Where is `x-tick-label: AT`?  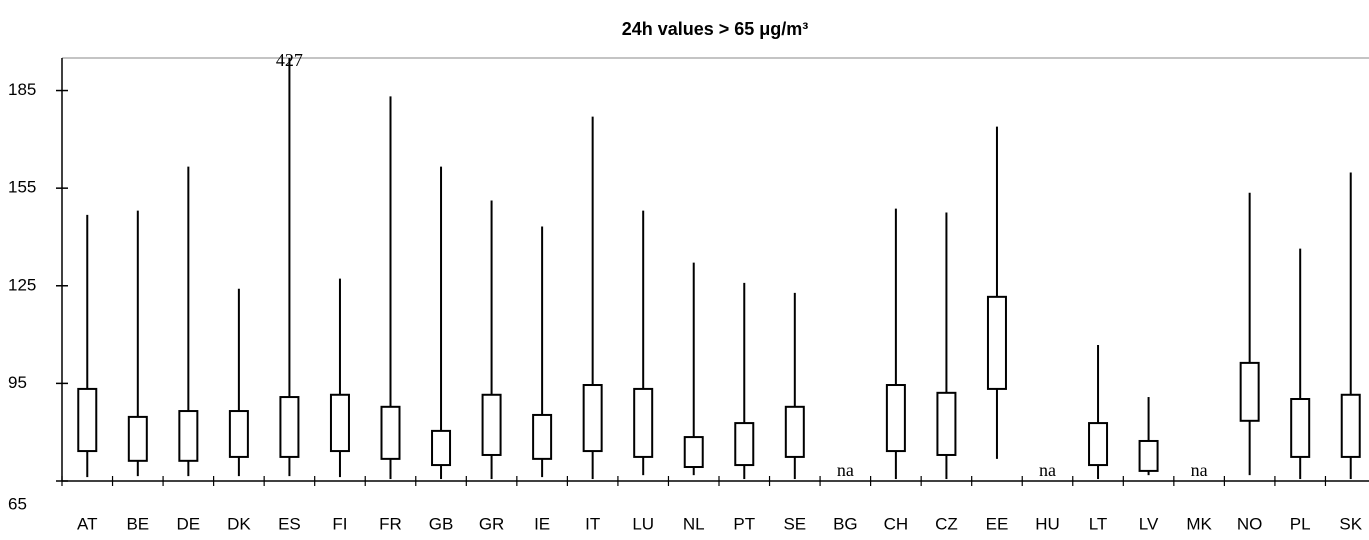 x-tick-label: AT is located at coordinates (87, 523).